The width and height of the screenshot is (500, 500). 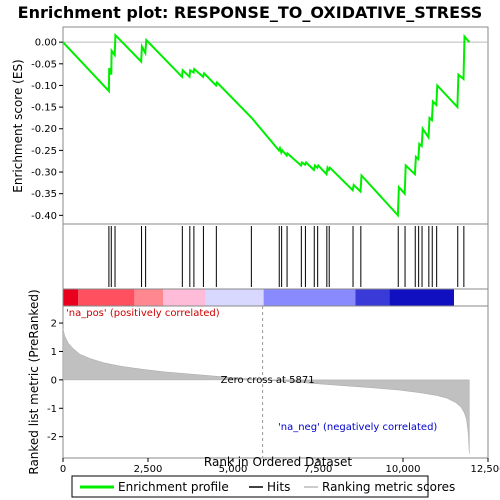 I want to click on es-ylabel: Enrichment score (ES), so click(x=18, y=125).